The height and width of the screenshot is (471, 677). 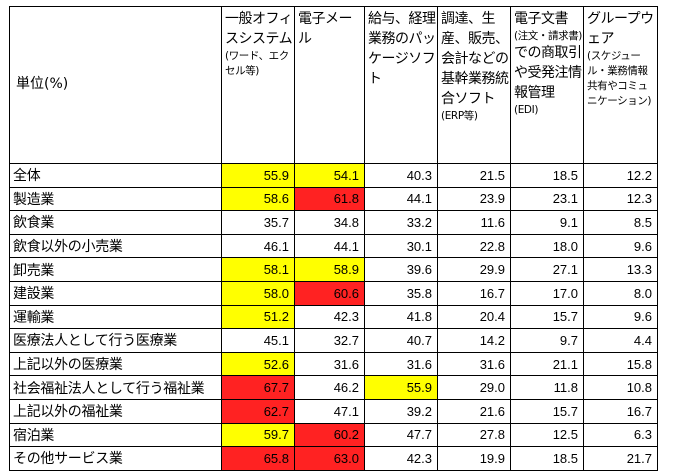 I want to click on column-header-erp: 調達、生産、販売、会計などの基幹業務統合ソフト (ERP等), so click(x=474, y=85).